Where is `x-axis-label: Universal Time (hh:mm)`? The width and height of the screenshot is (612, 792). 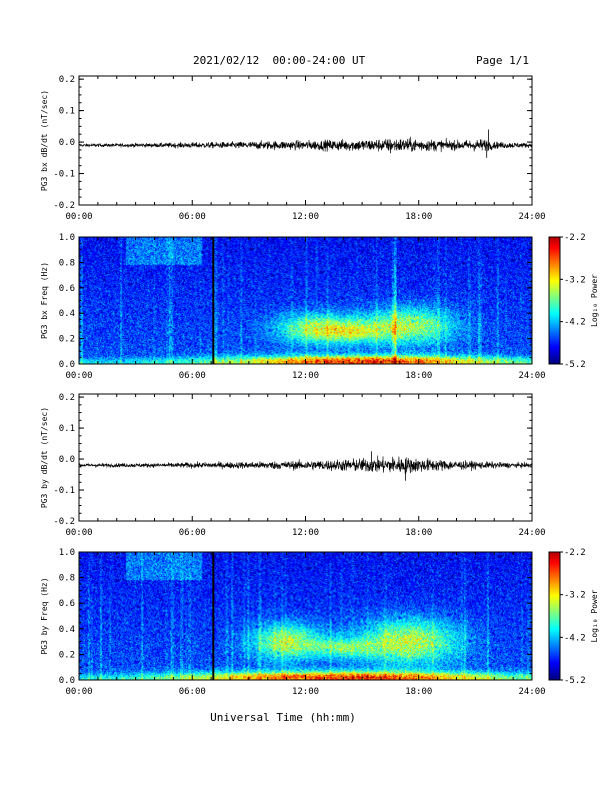
x-axis-label: Universal Time (hh:mm) is located at coordinates (283, 717).